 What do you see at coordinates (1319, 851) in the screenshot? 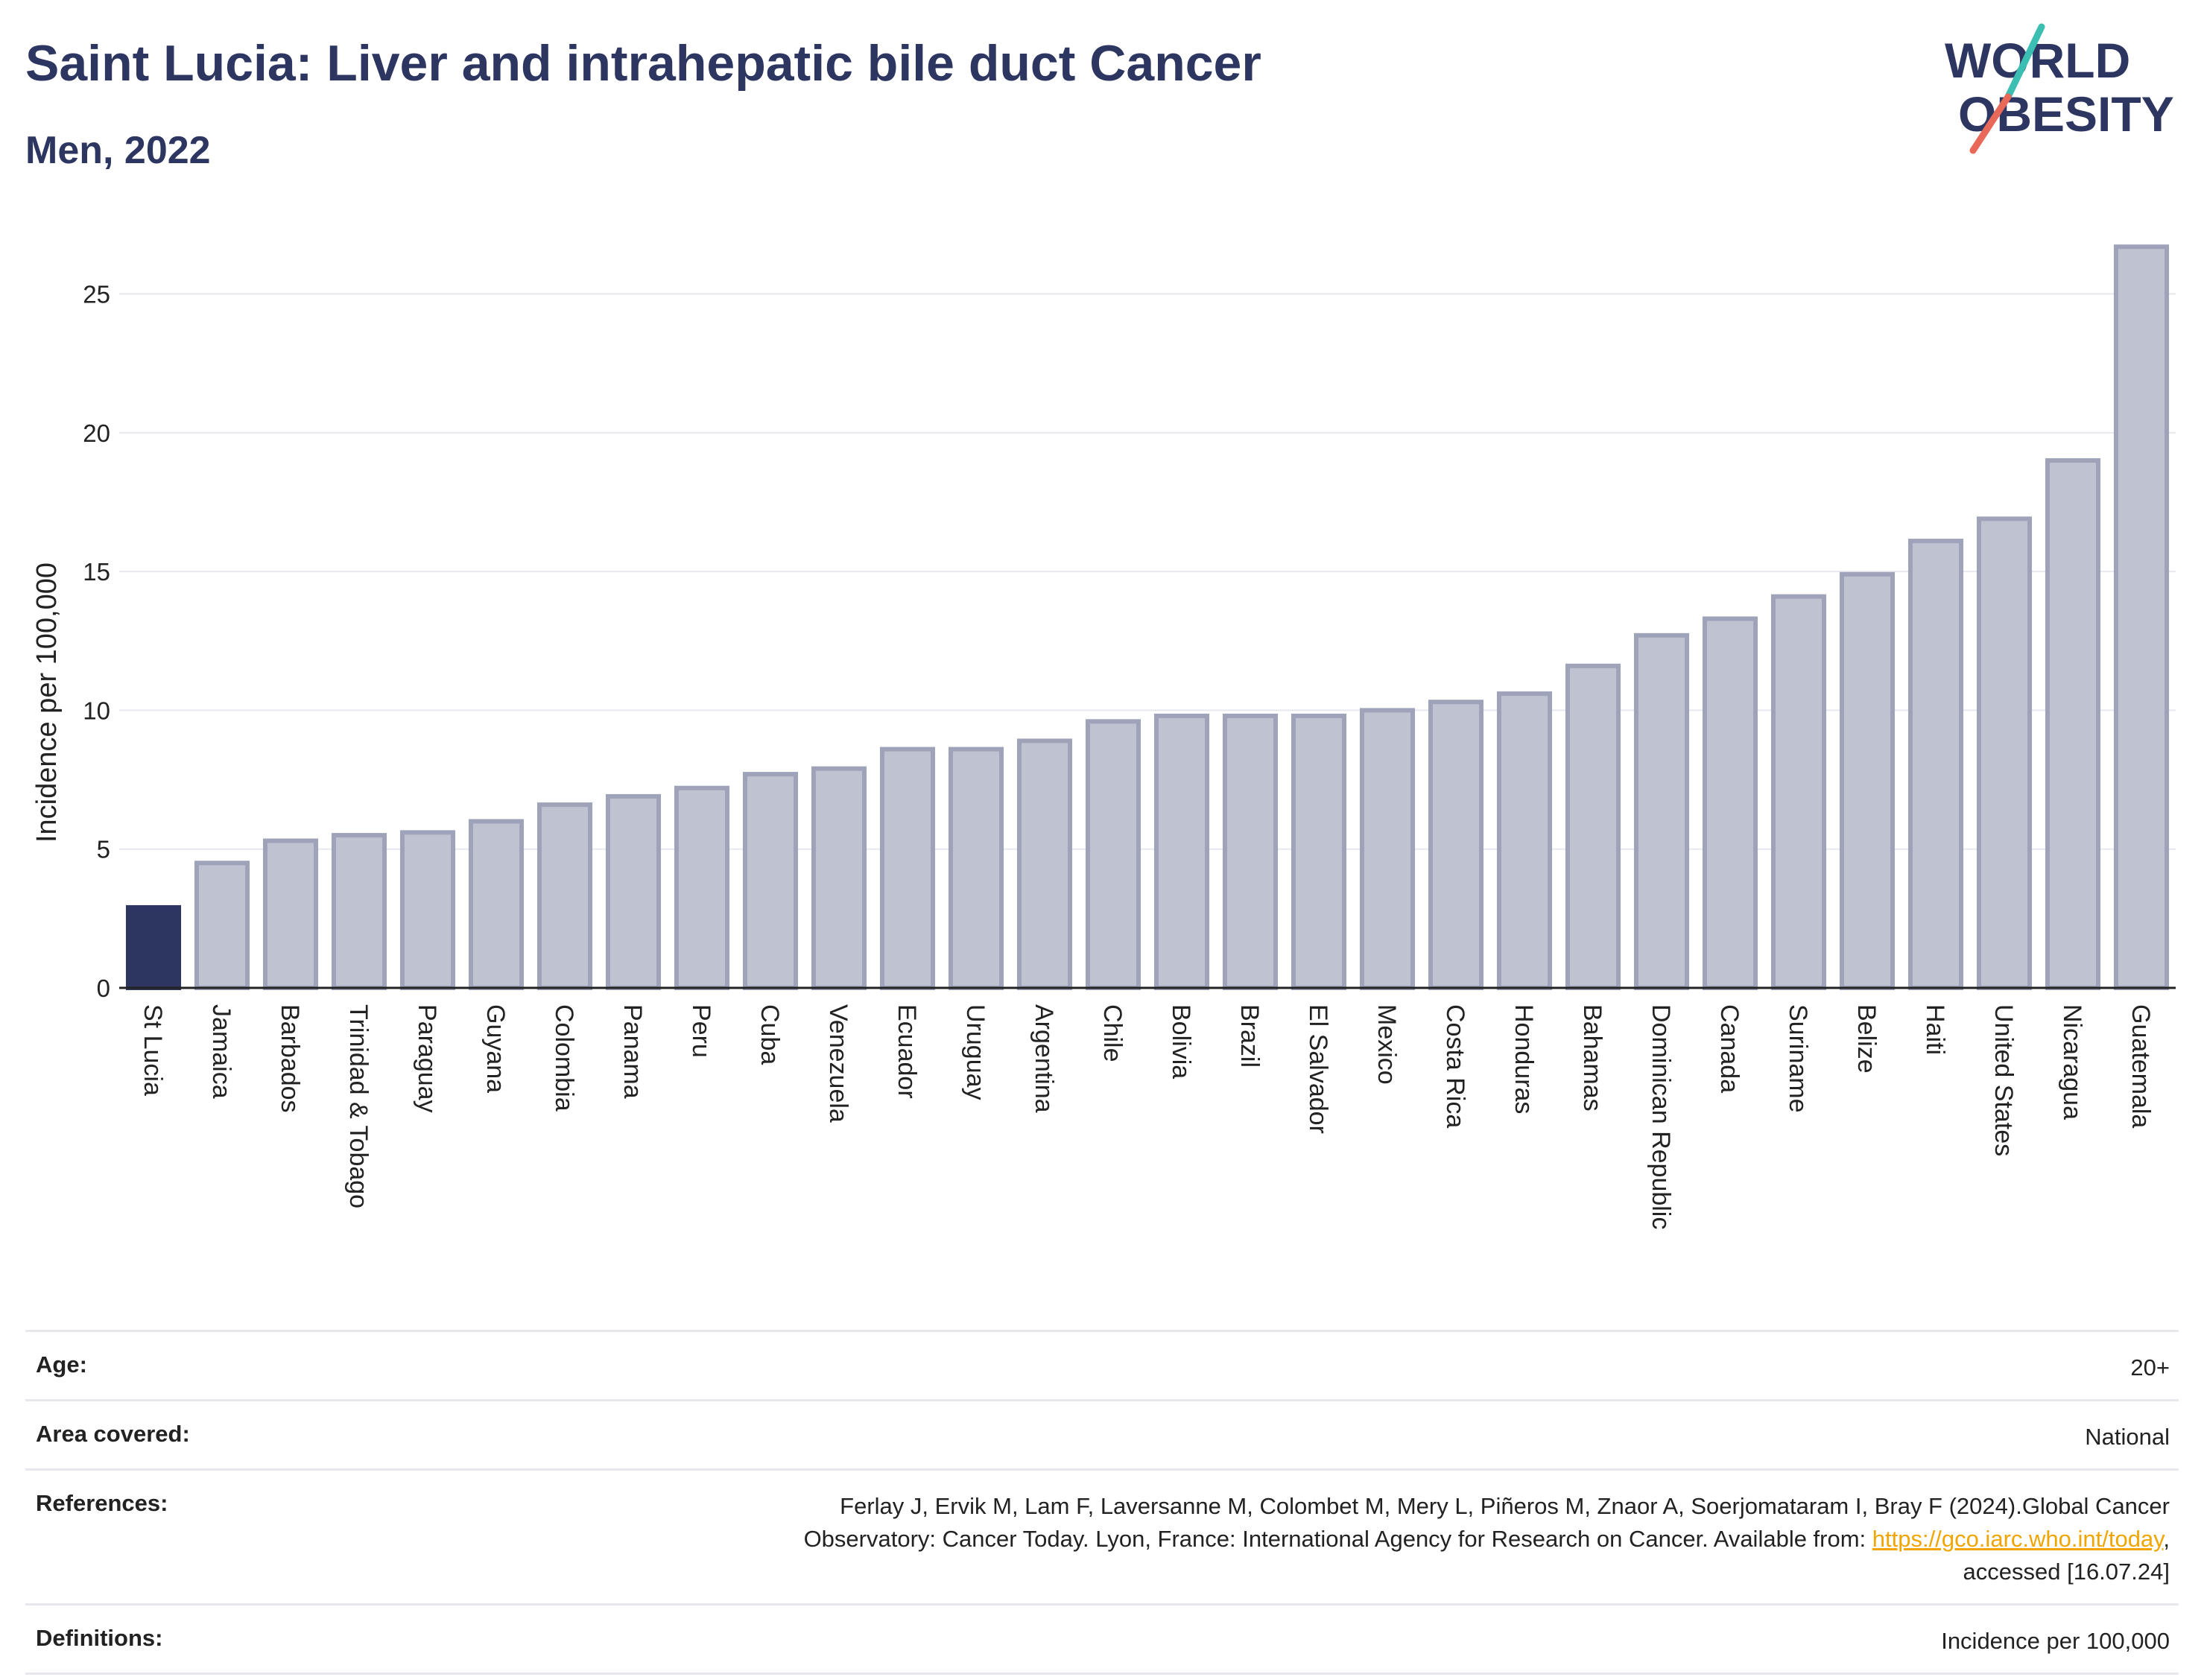
I see `bar-el-salvador` at bounding box center [1319, 851].